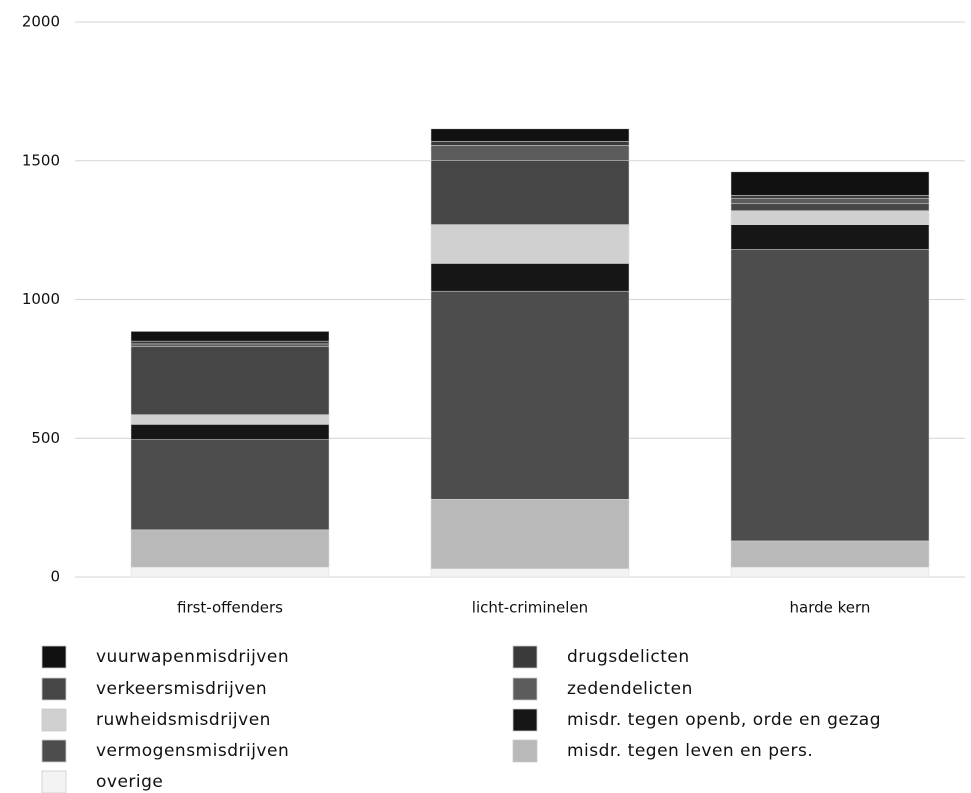 The image size is (971, 793). Describe the element at coordinates (192, 657) in the screenshot. I see `legend-label: vuurwapenmisdrijven` at that location.